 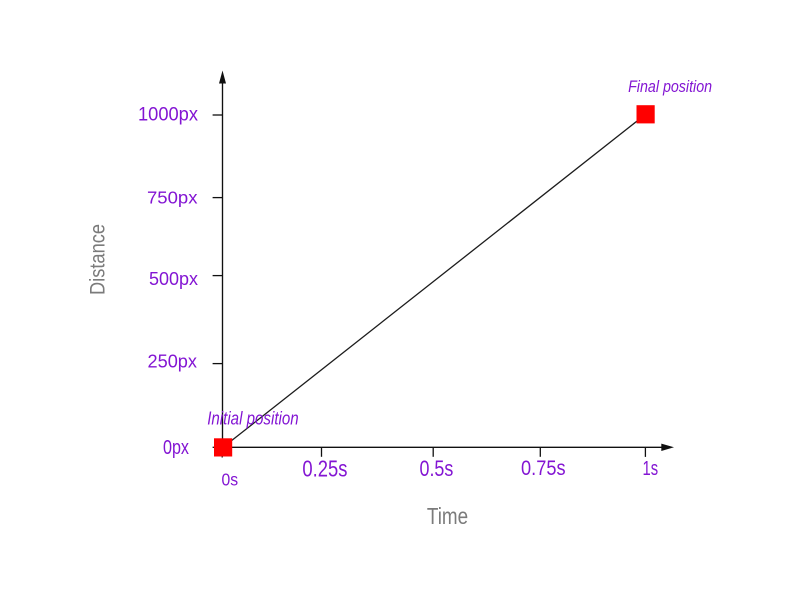 What do you see at coordinates (173, 362) in the screenshot?
I see `svg-text: 250px` at bounding box center [173, 362].